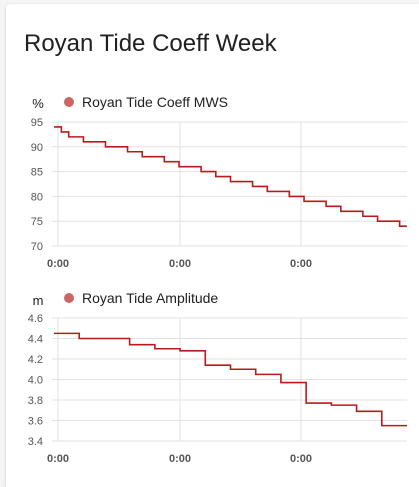 This screenshot has height=487, width=419. Describe the element at coordinates (155, 102) in the screenshot. I see `legend-label: Royan Tide Coeff MWS` at that location.